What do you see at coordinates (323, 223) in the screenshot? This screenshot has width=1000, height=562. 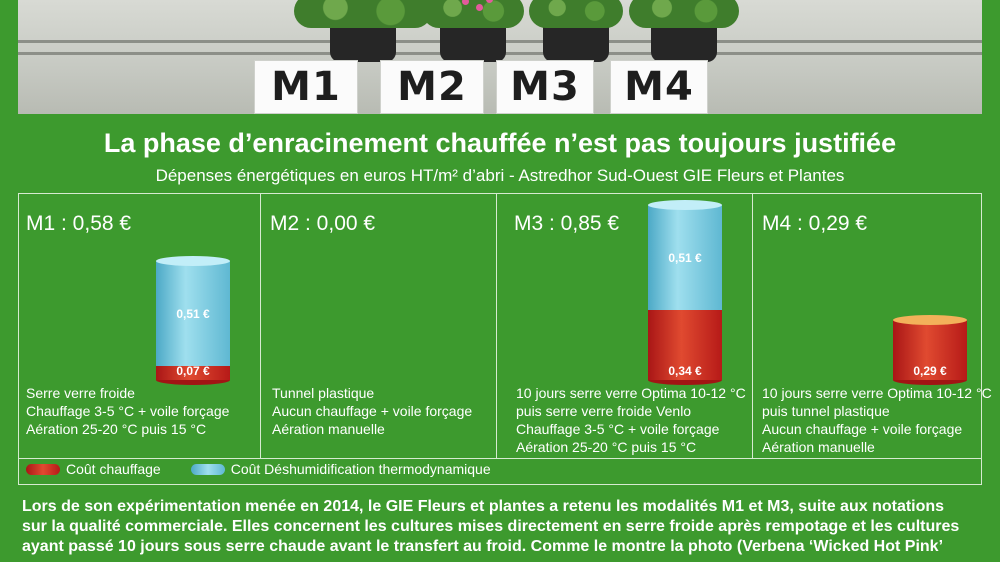 I see `label-m2: M2 : 0,00 €` at bounding box center [323, 223].